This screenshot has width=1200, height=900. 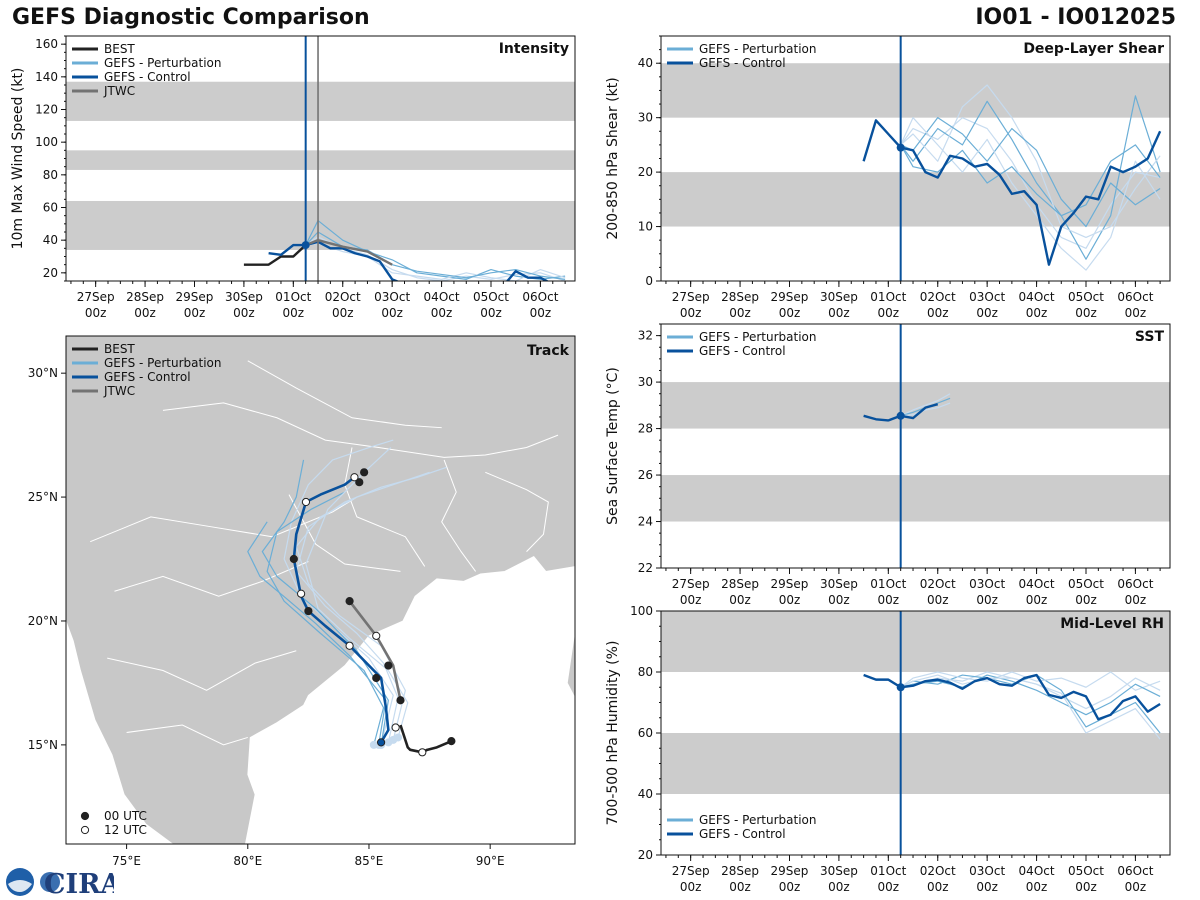 What do you see at coordinates (275, 255) in the screenshot?
I see `series-line-best` at bounding box center [275, 255].